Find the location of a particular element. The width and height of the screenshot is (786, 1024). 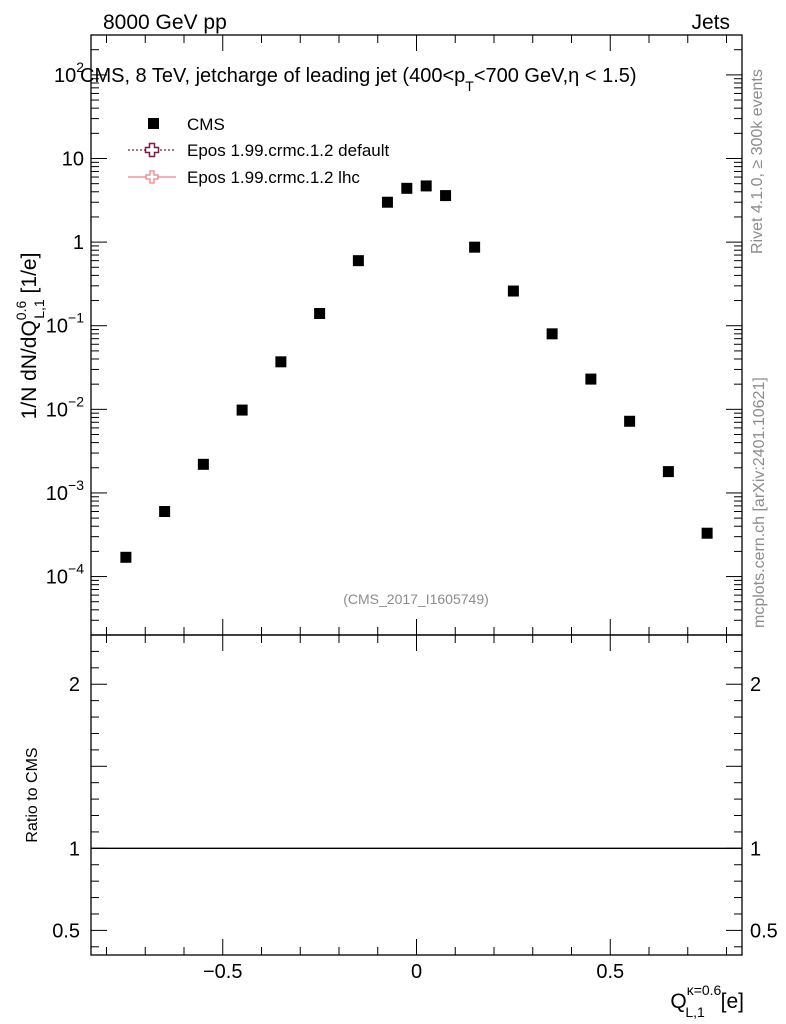

x-tick-label: −0.5 is located at coordinates (222, 972).